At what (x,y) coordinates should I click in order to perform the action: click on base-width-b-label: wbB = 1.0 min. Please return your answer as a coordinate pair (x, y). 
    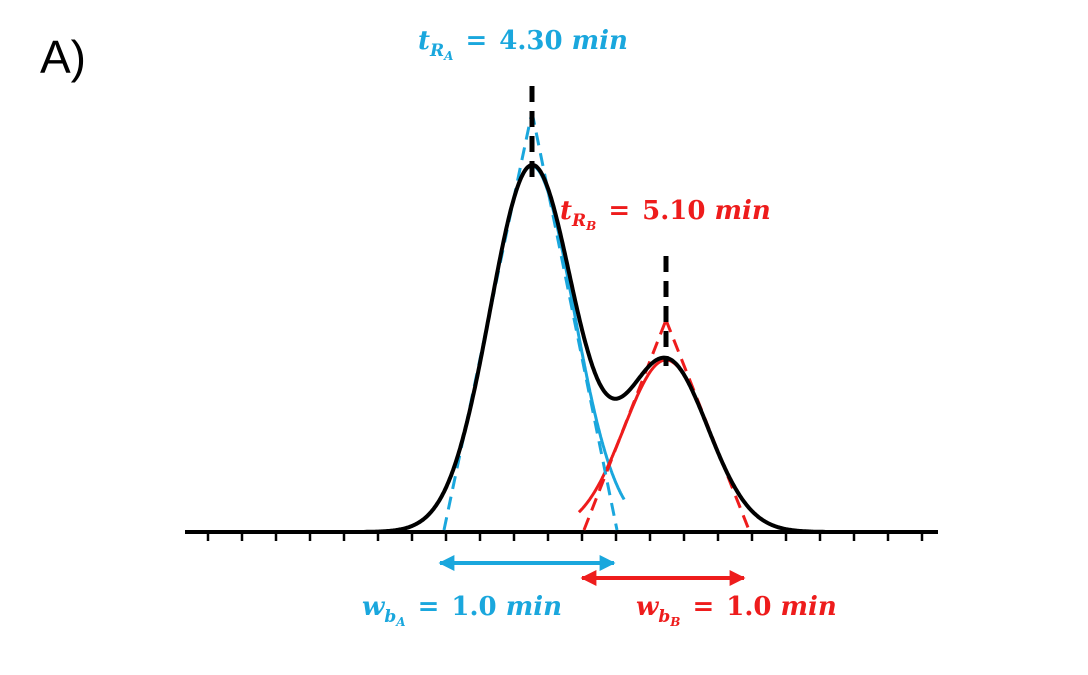
    Looking at the image, I should click on (736, 610).